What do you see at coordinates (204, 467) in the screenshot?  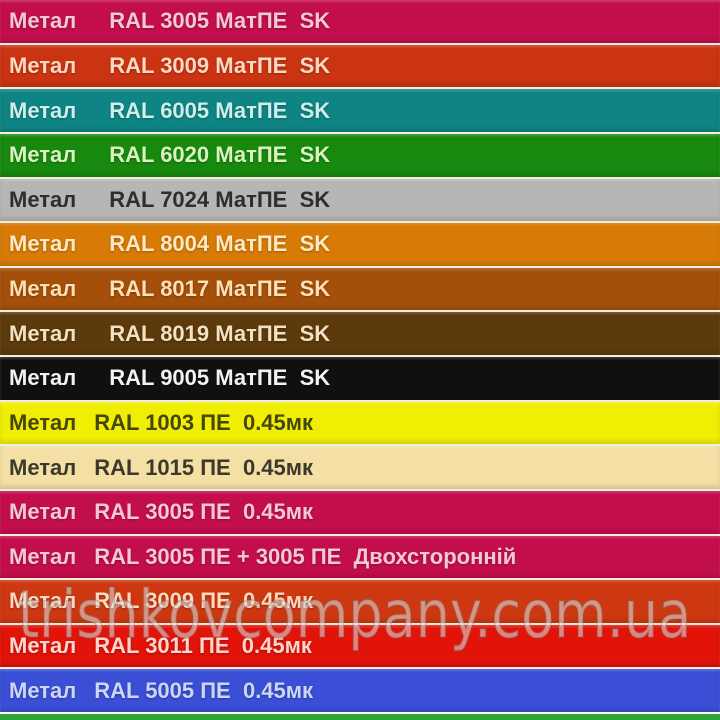 I see `ral-spec-label: RAL 1015 ПЕ 0.45мк` at bounding box center [204, 467].